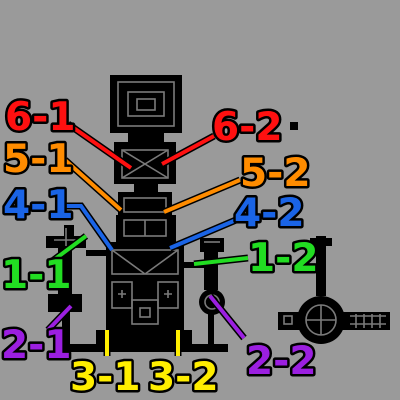  Describe the element at coordinates (283, 258) in the screenshot. I see `marker-label-1-2: 1-2` at that location.